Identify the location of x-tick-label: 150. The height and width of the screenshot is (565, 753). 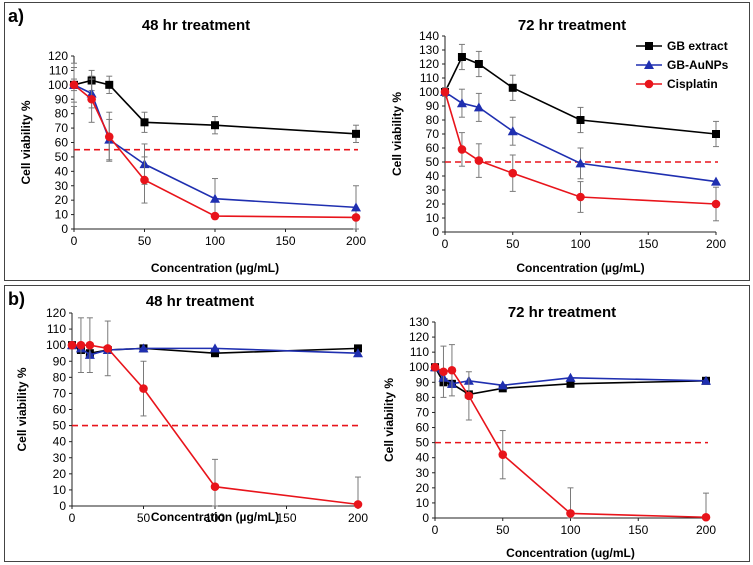
(285, 241).